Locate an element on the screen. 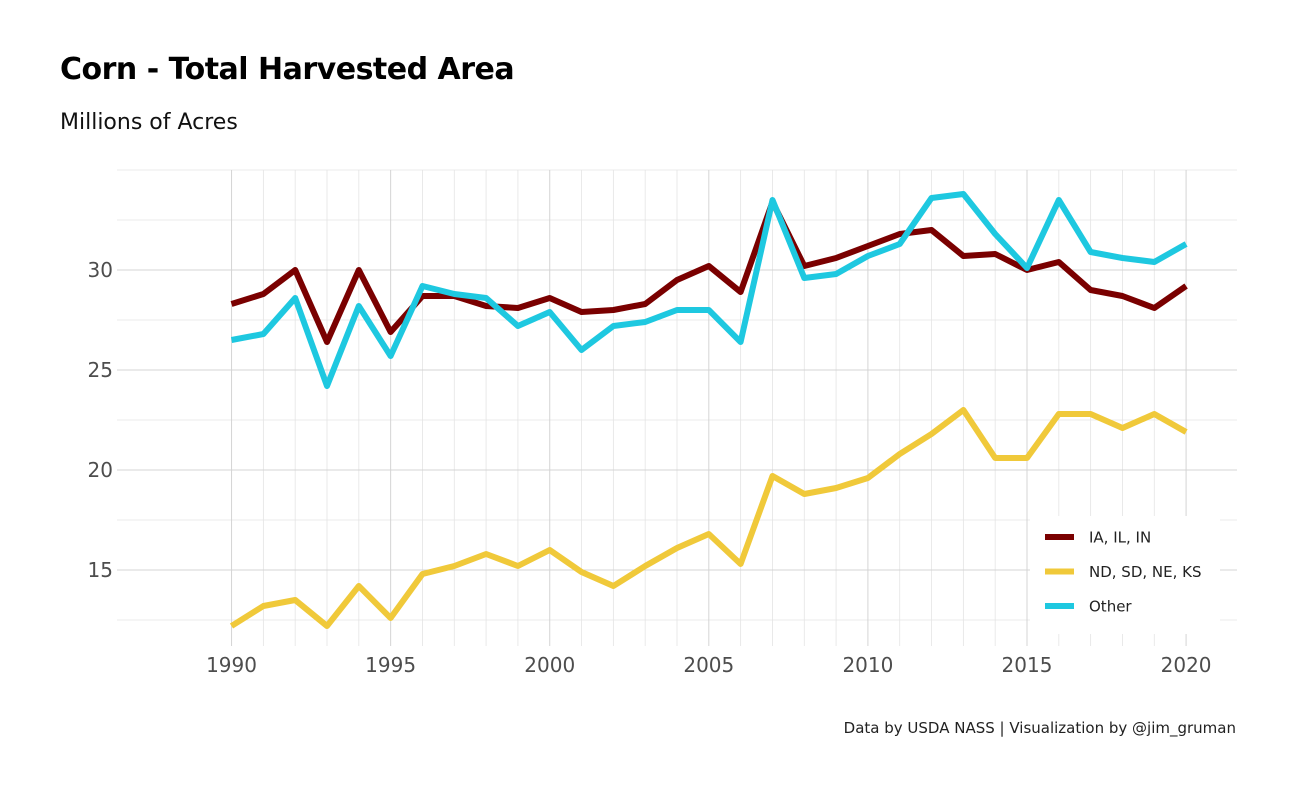  legend: IA, IL, IN ND, SD, NE, KS Other is located at coordinates (1125, 575).